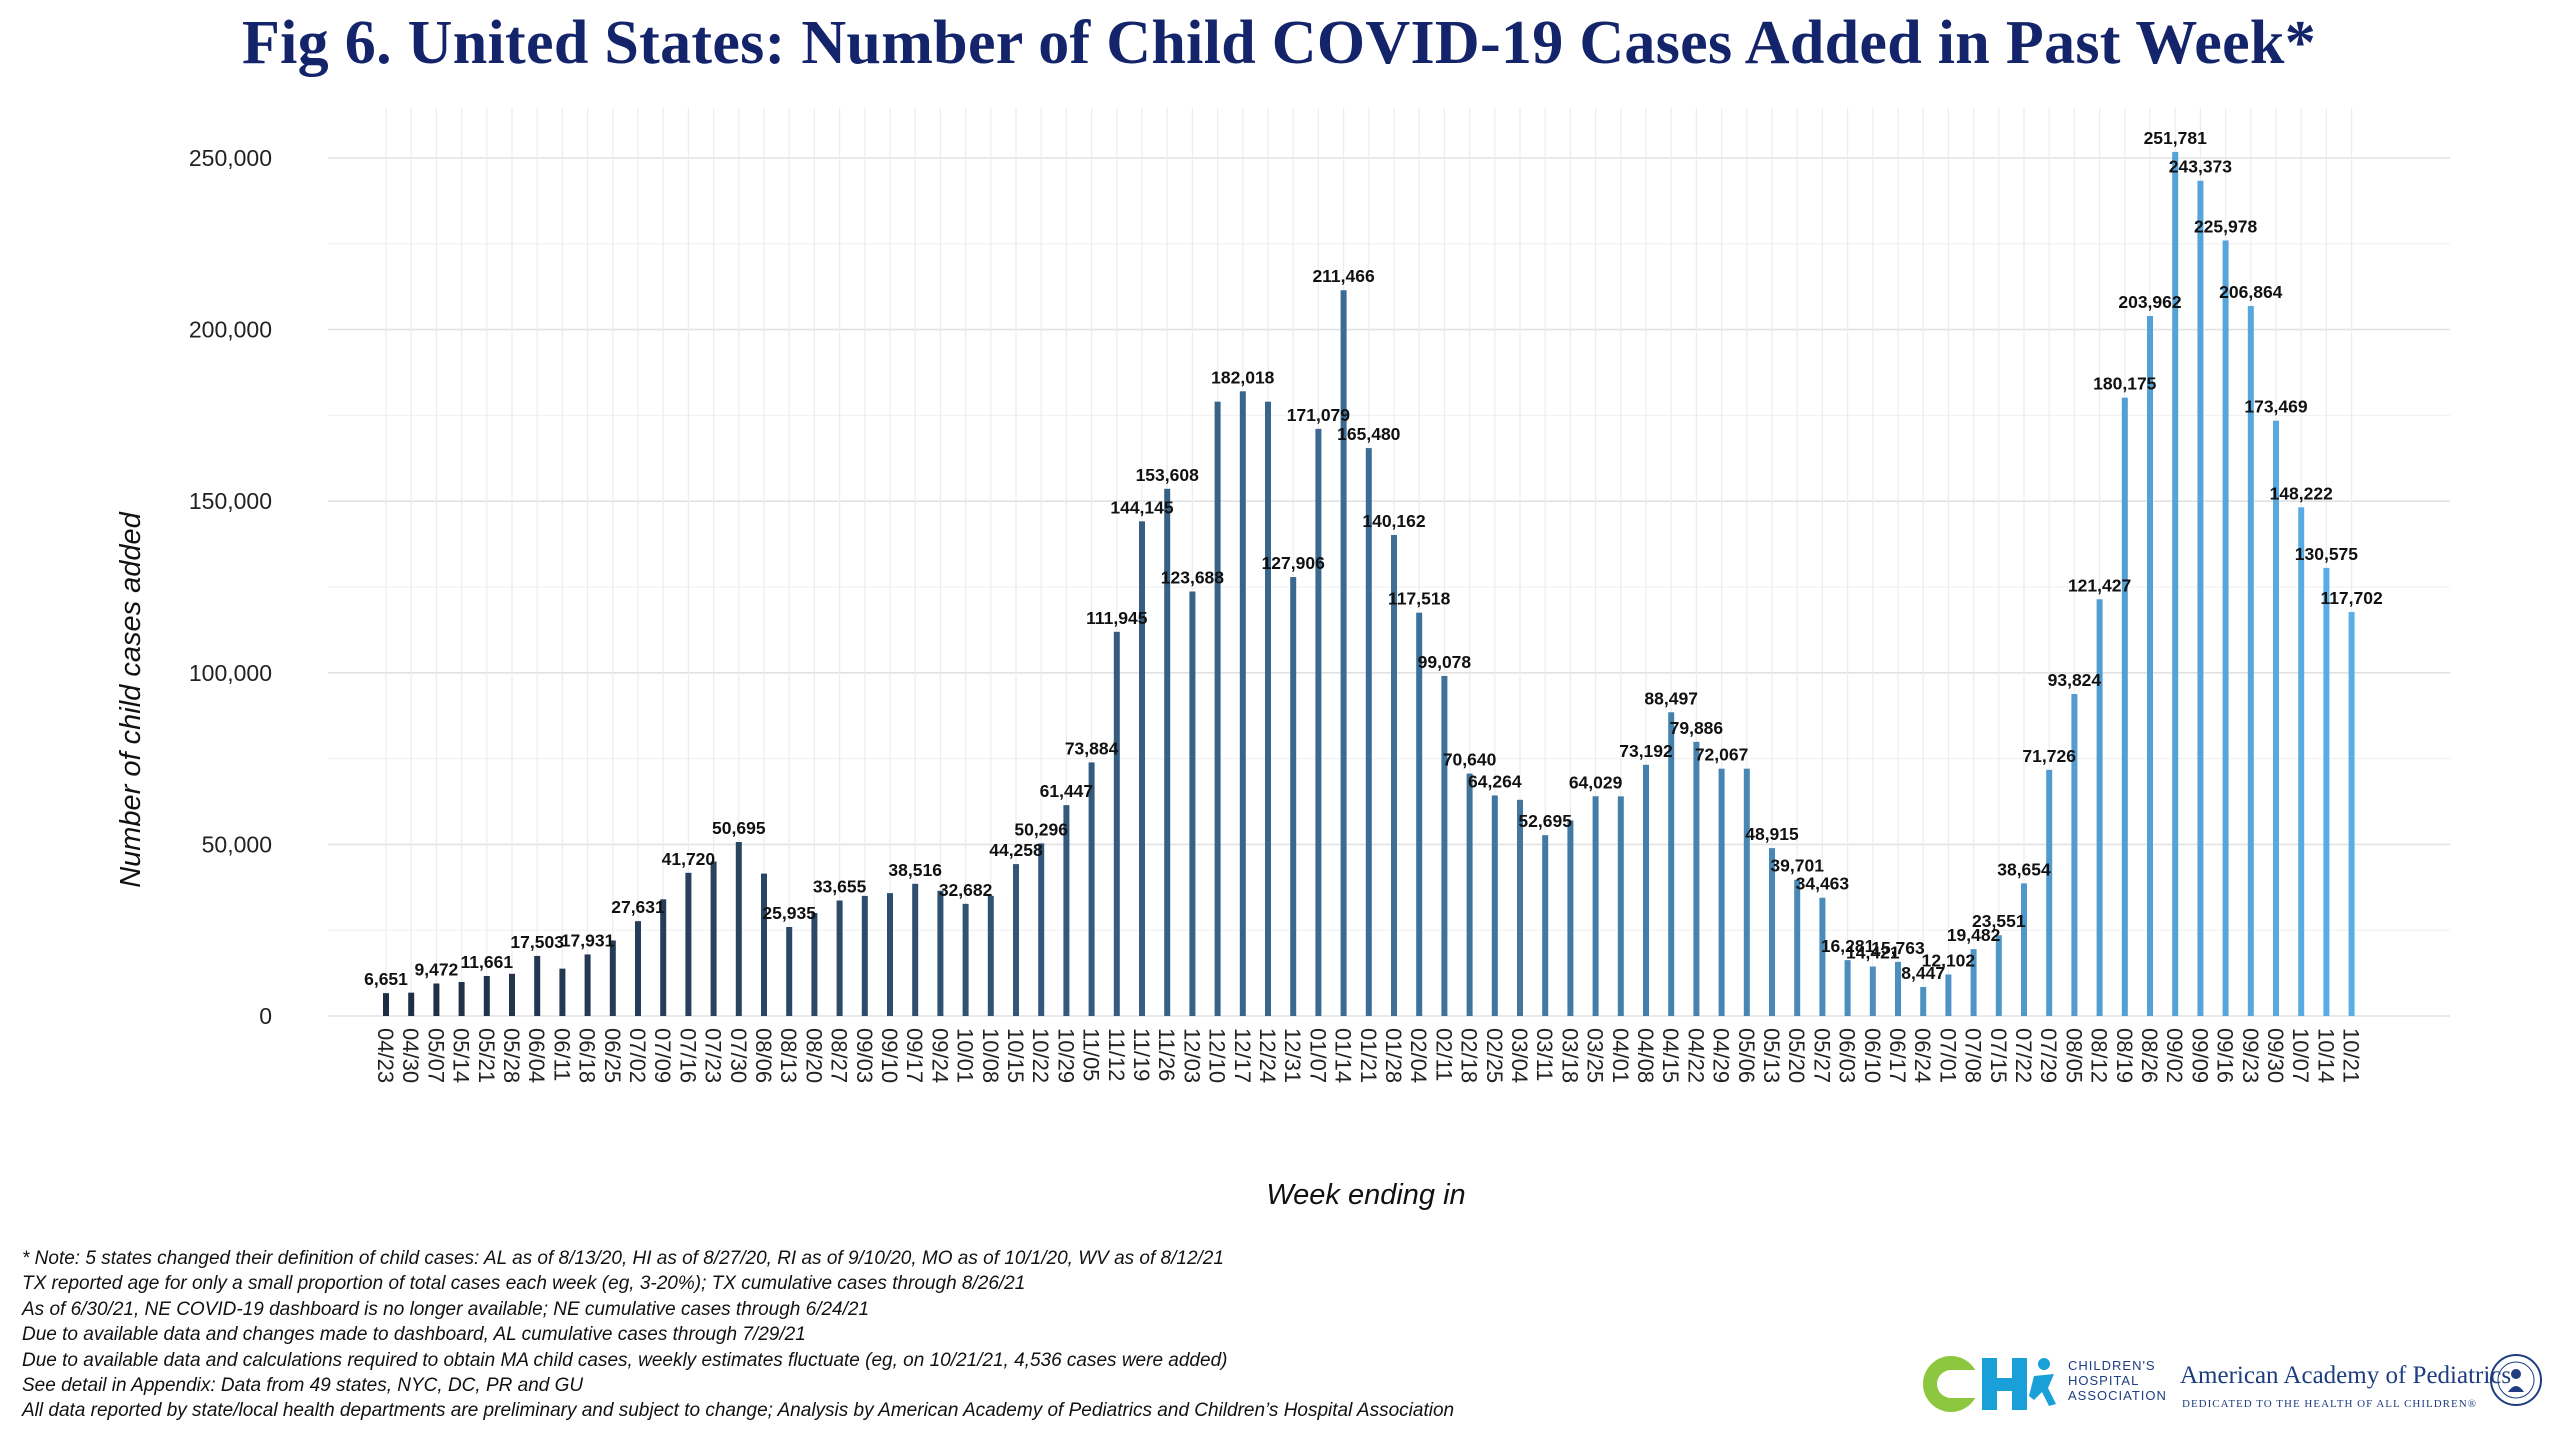 This screenshot has height=1438, width=2558. Describe the element at coordinates (1947, 1055) in the screenshot. I see `x-tick-label: 07/01` at that location.